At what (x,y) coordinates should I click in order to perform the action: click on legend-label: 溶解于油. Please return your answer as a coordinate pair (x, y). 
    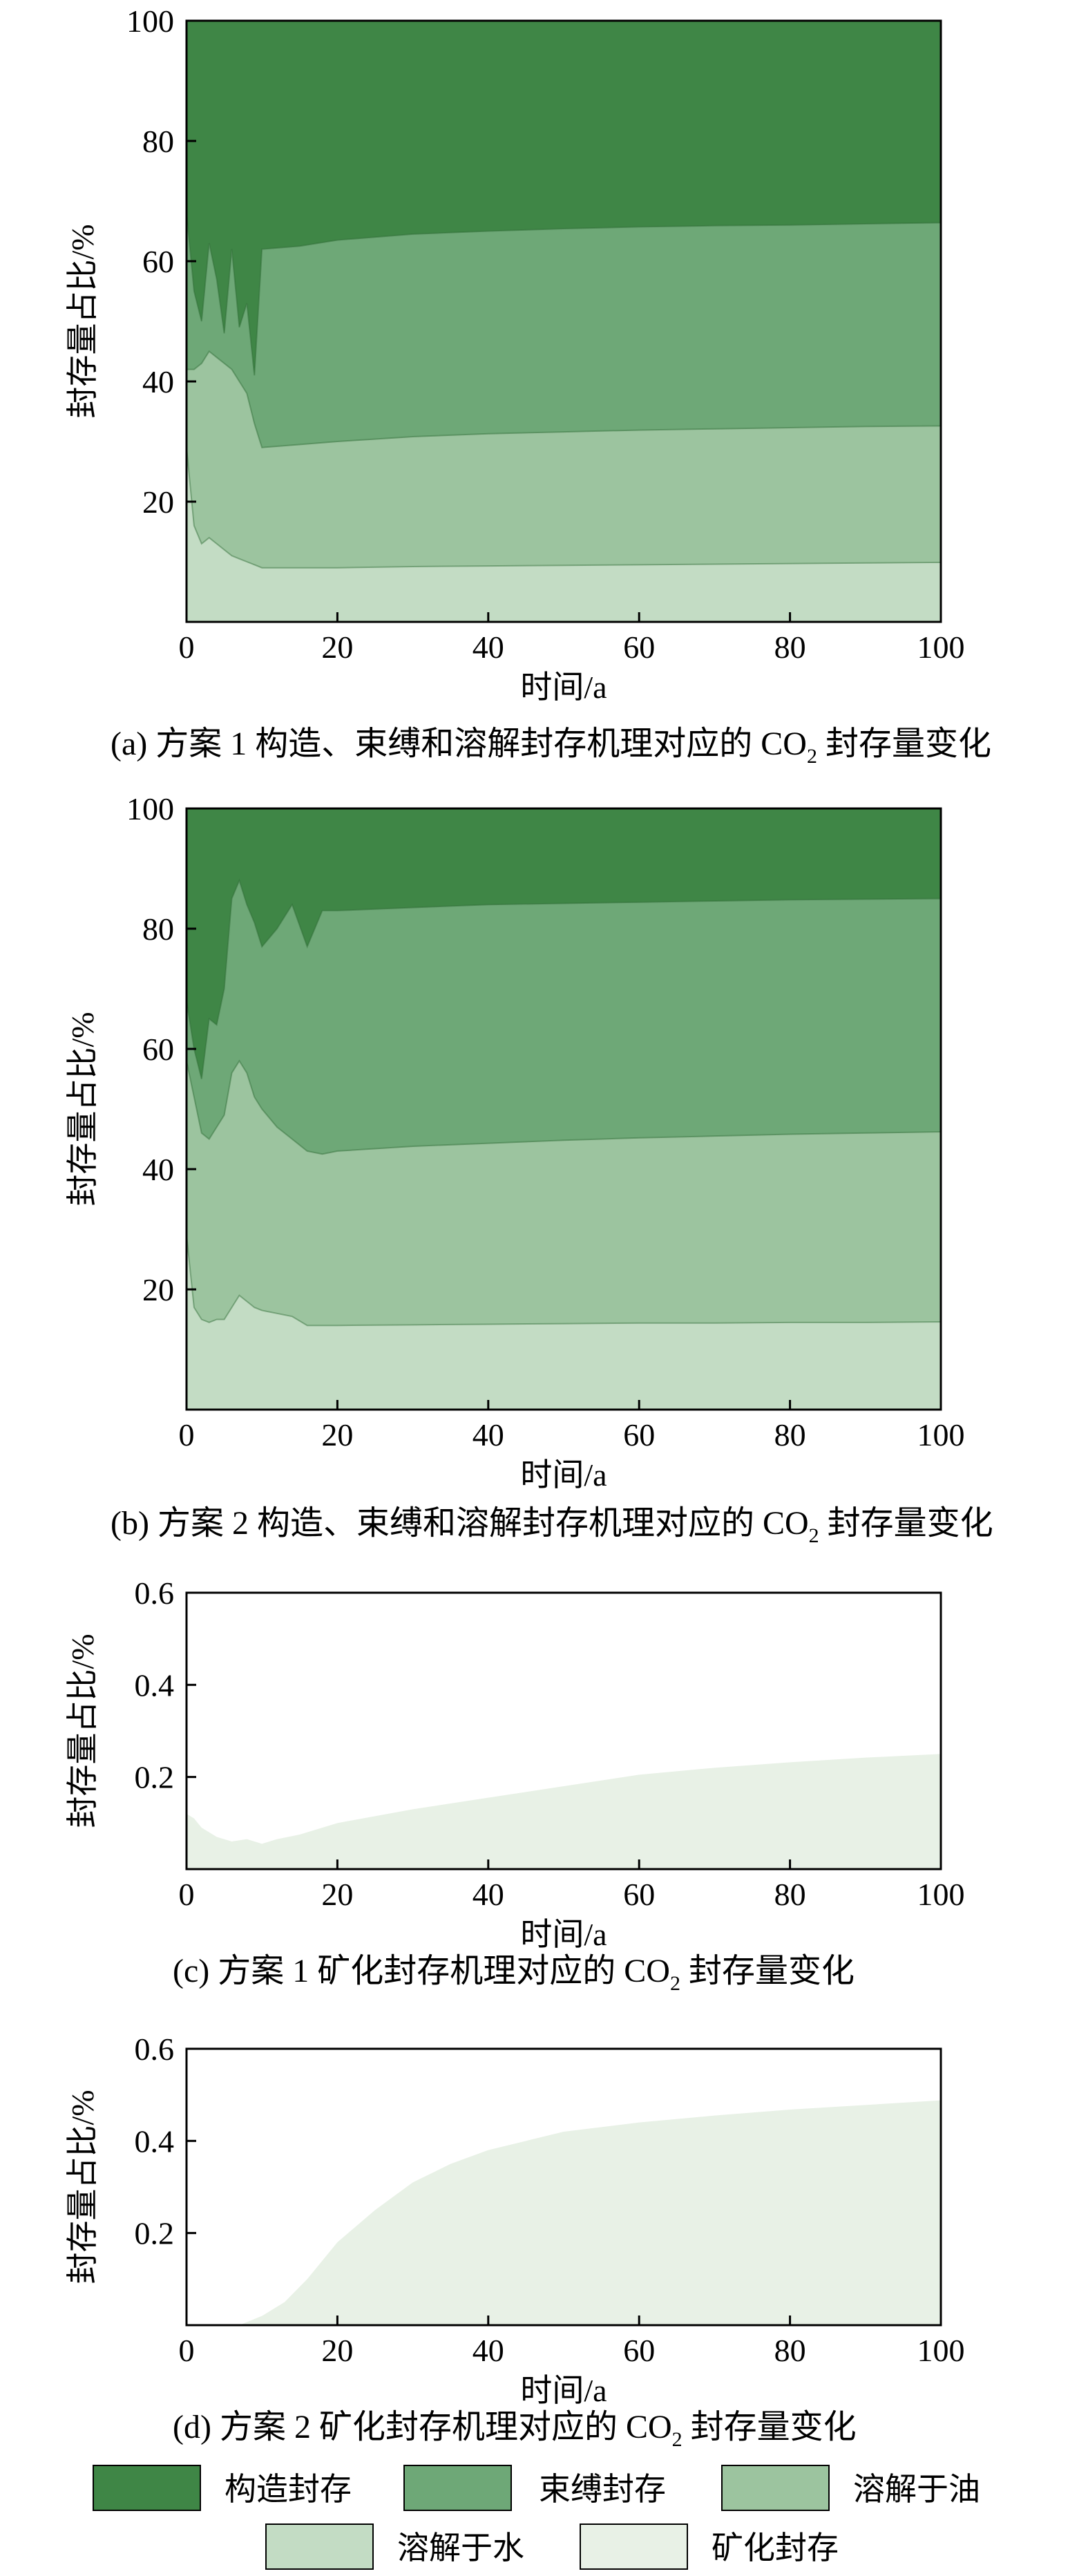
    Looking at the image, I should click on (916, 2489).